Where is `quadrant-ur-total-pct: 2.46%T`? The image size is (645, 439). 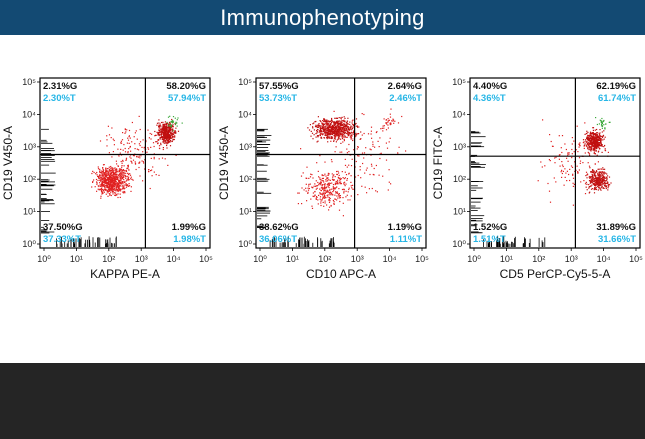 quadrant-ur-total-pct: 2.46%T is located at coordinates (405, 98).